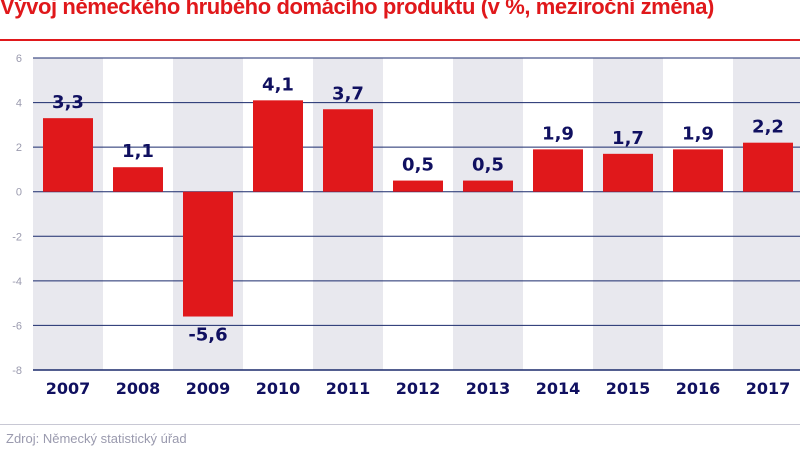 This screenshot has width=800, height=449. I want to click on y-tick-label: -2, so click(17, 237).